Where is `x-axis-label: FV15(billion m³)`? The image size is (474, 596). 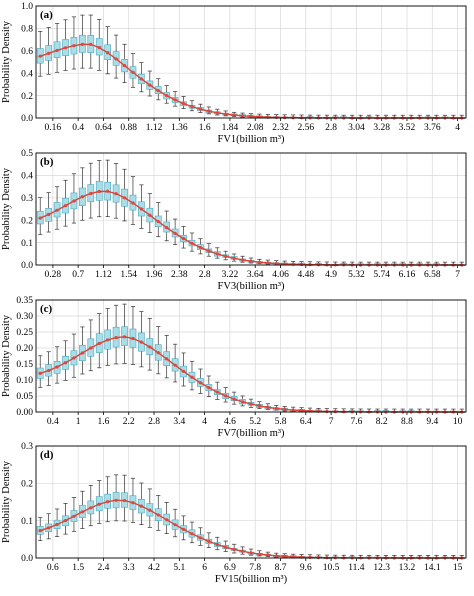
x-axis-label: FV15(billion m³) is located at coordinates (251, 579).